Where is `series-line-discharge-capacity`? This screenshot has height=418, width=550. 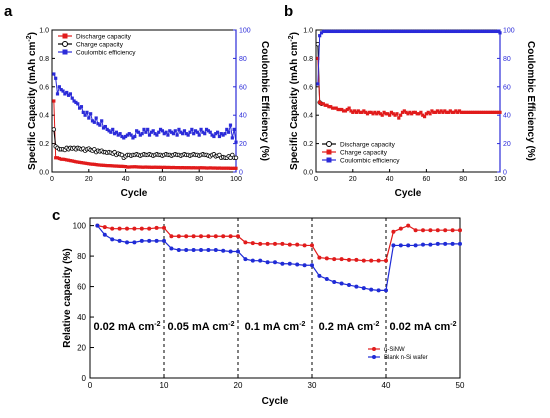
series-line-discharge-capacity is located at coordinates (144, 134).